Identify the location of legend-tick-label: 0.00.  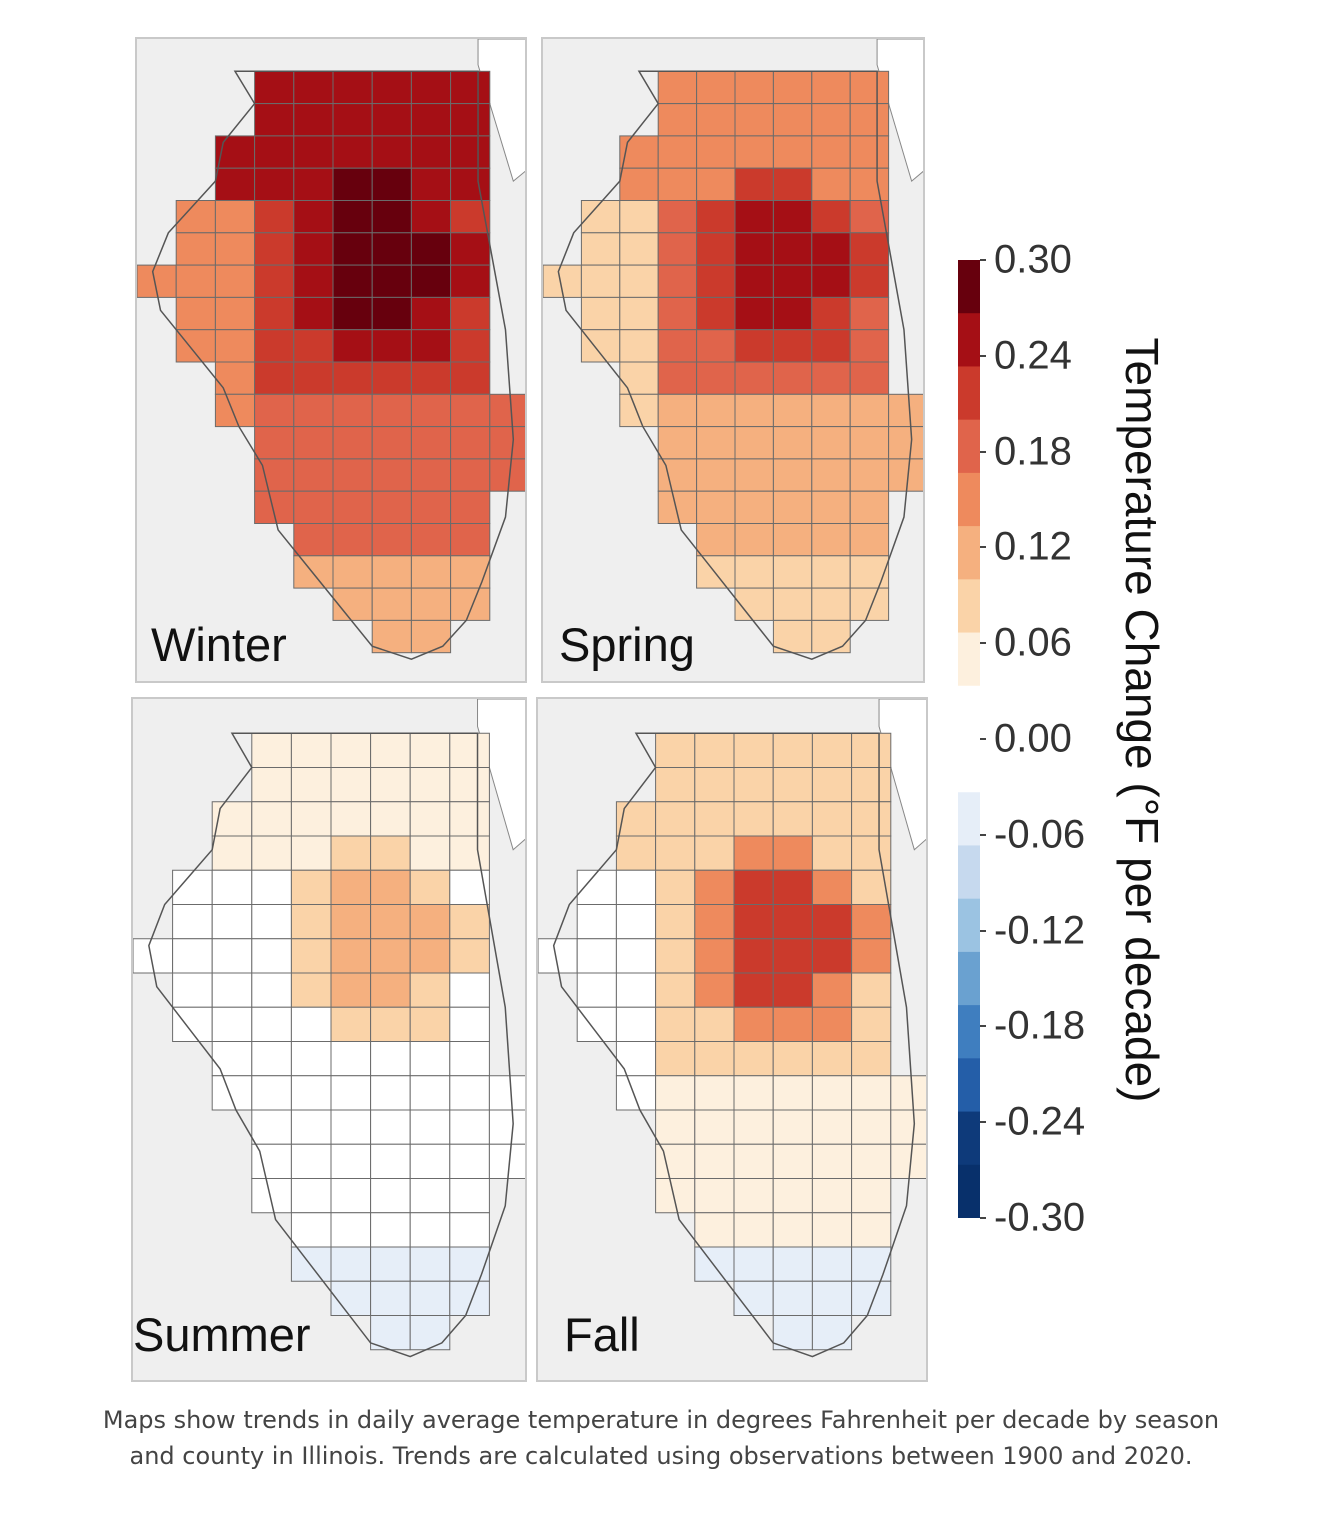
(1033, 738).